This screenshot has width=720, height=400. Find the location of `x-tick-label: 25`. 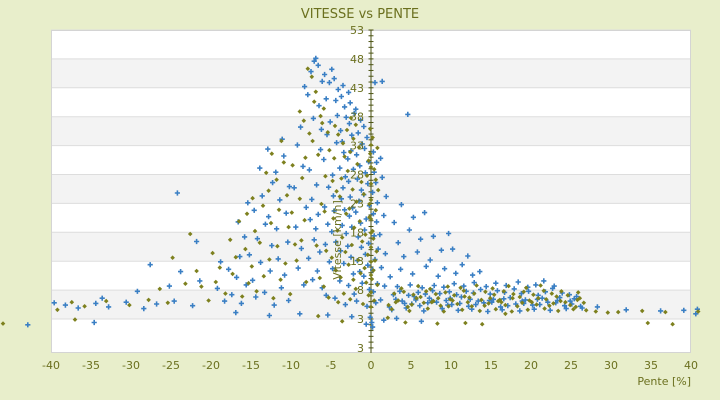

x-tick-label: 25 is located at coordinates (571, 365).